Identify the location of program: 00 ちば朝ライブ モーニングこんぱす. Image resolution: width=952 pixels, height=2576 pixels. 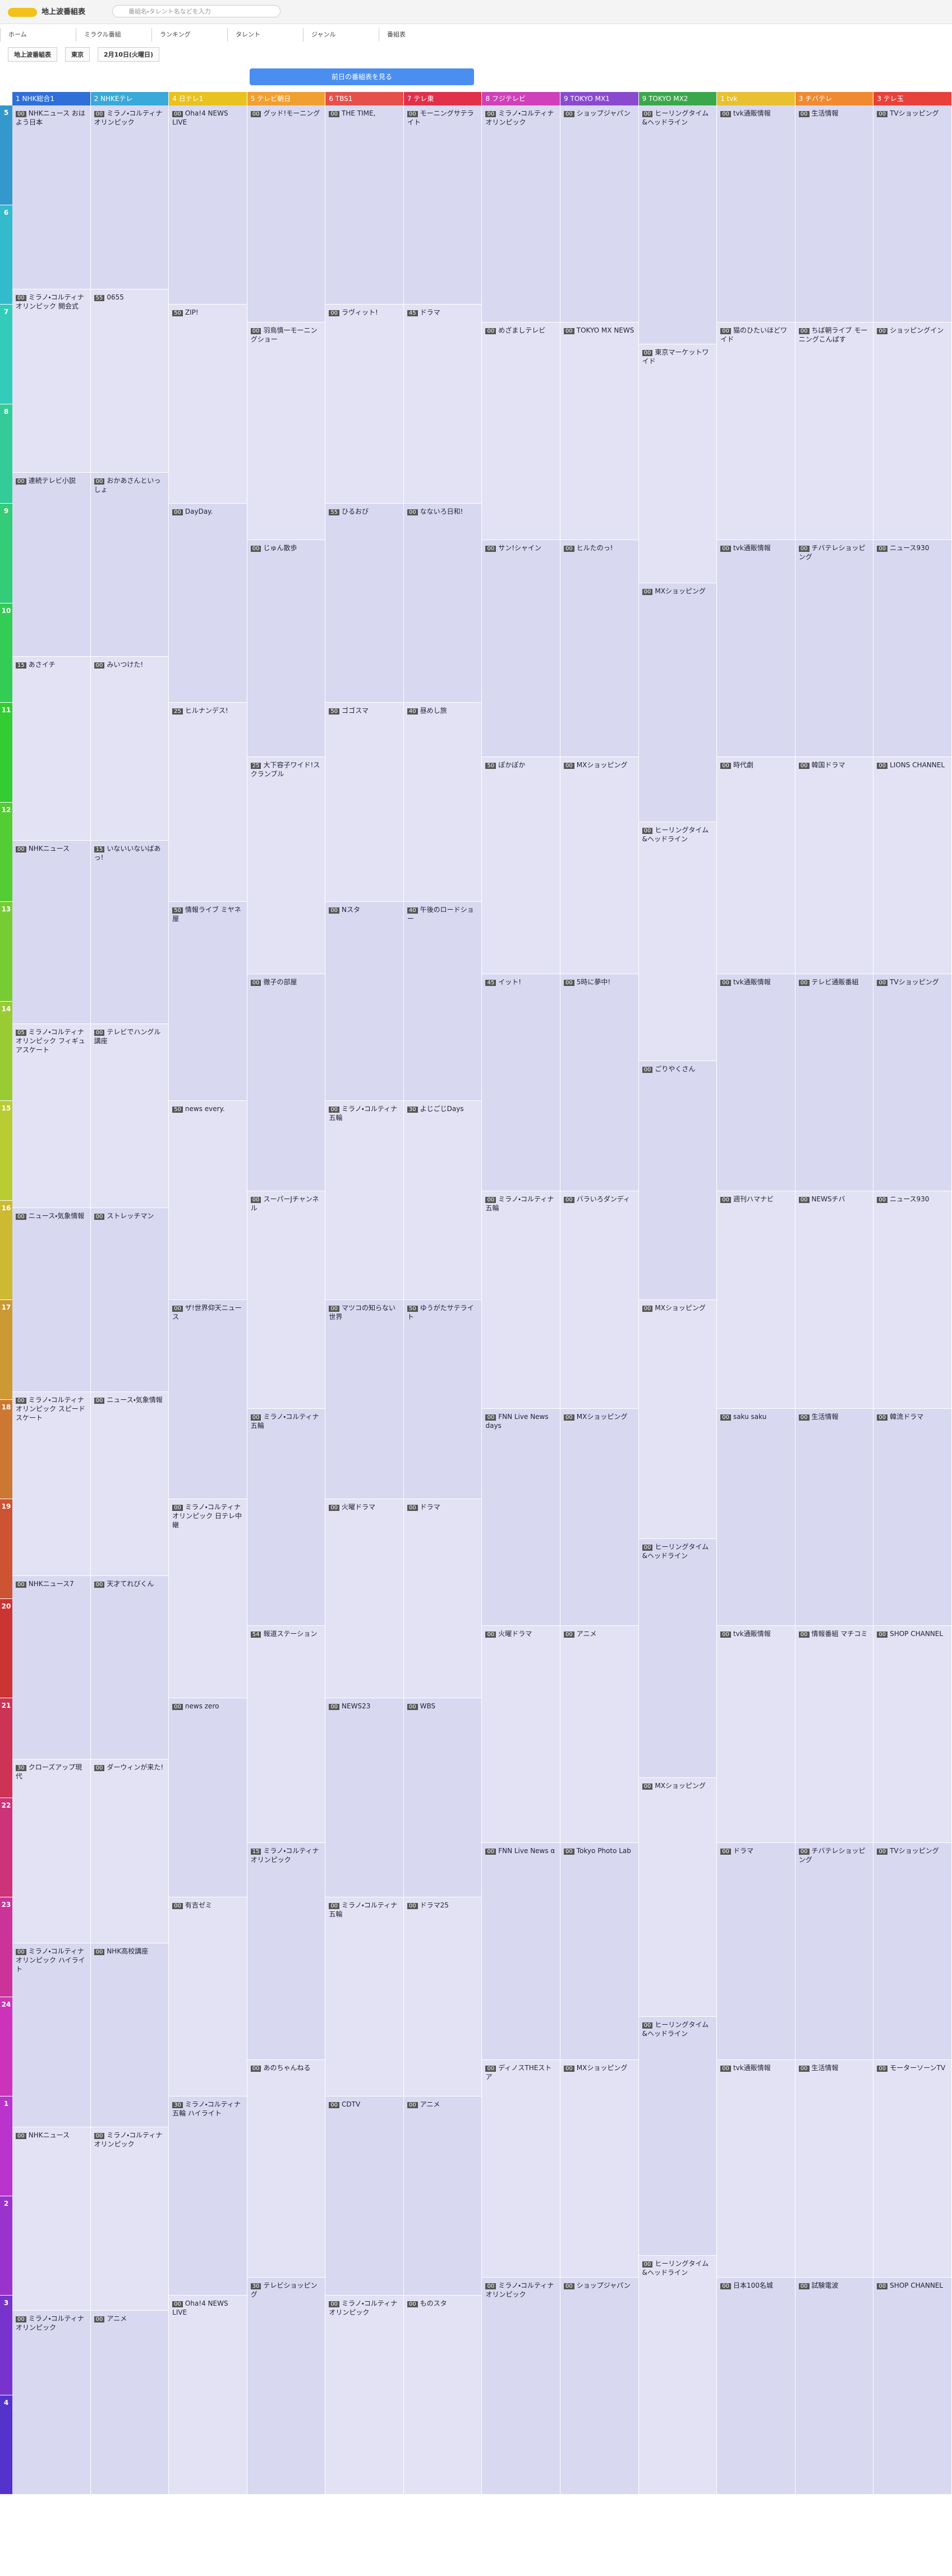
(834, 431).